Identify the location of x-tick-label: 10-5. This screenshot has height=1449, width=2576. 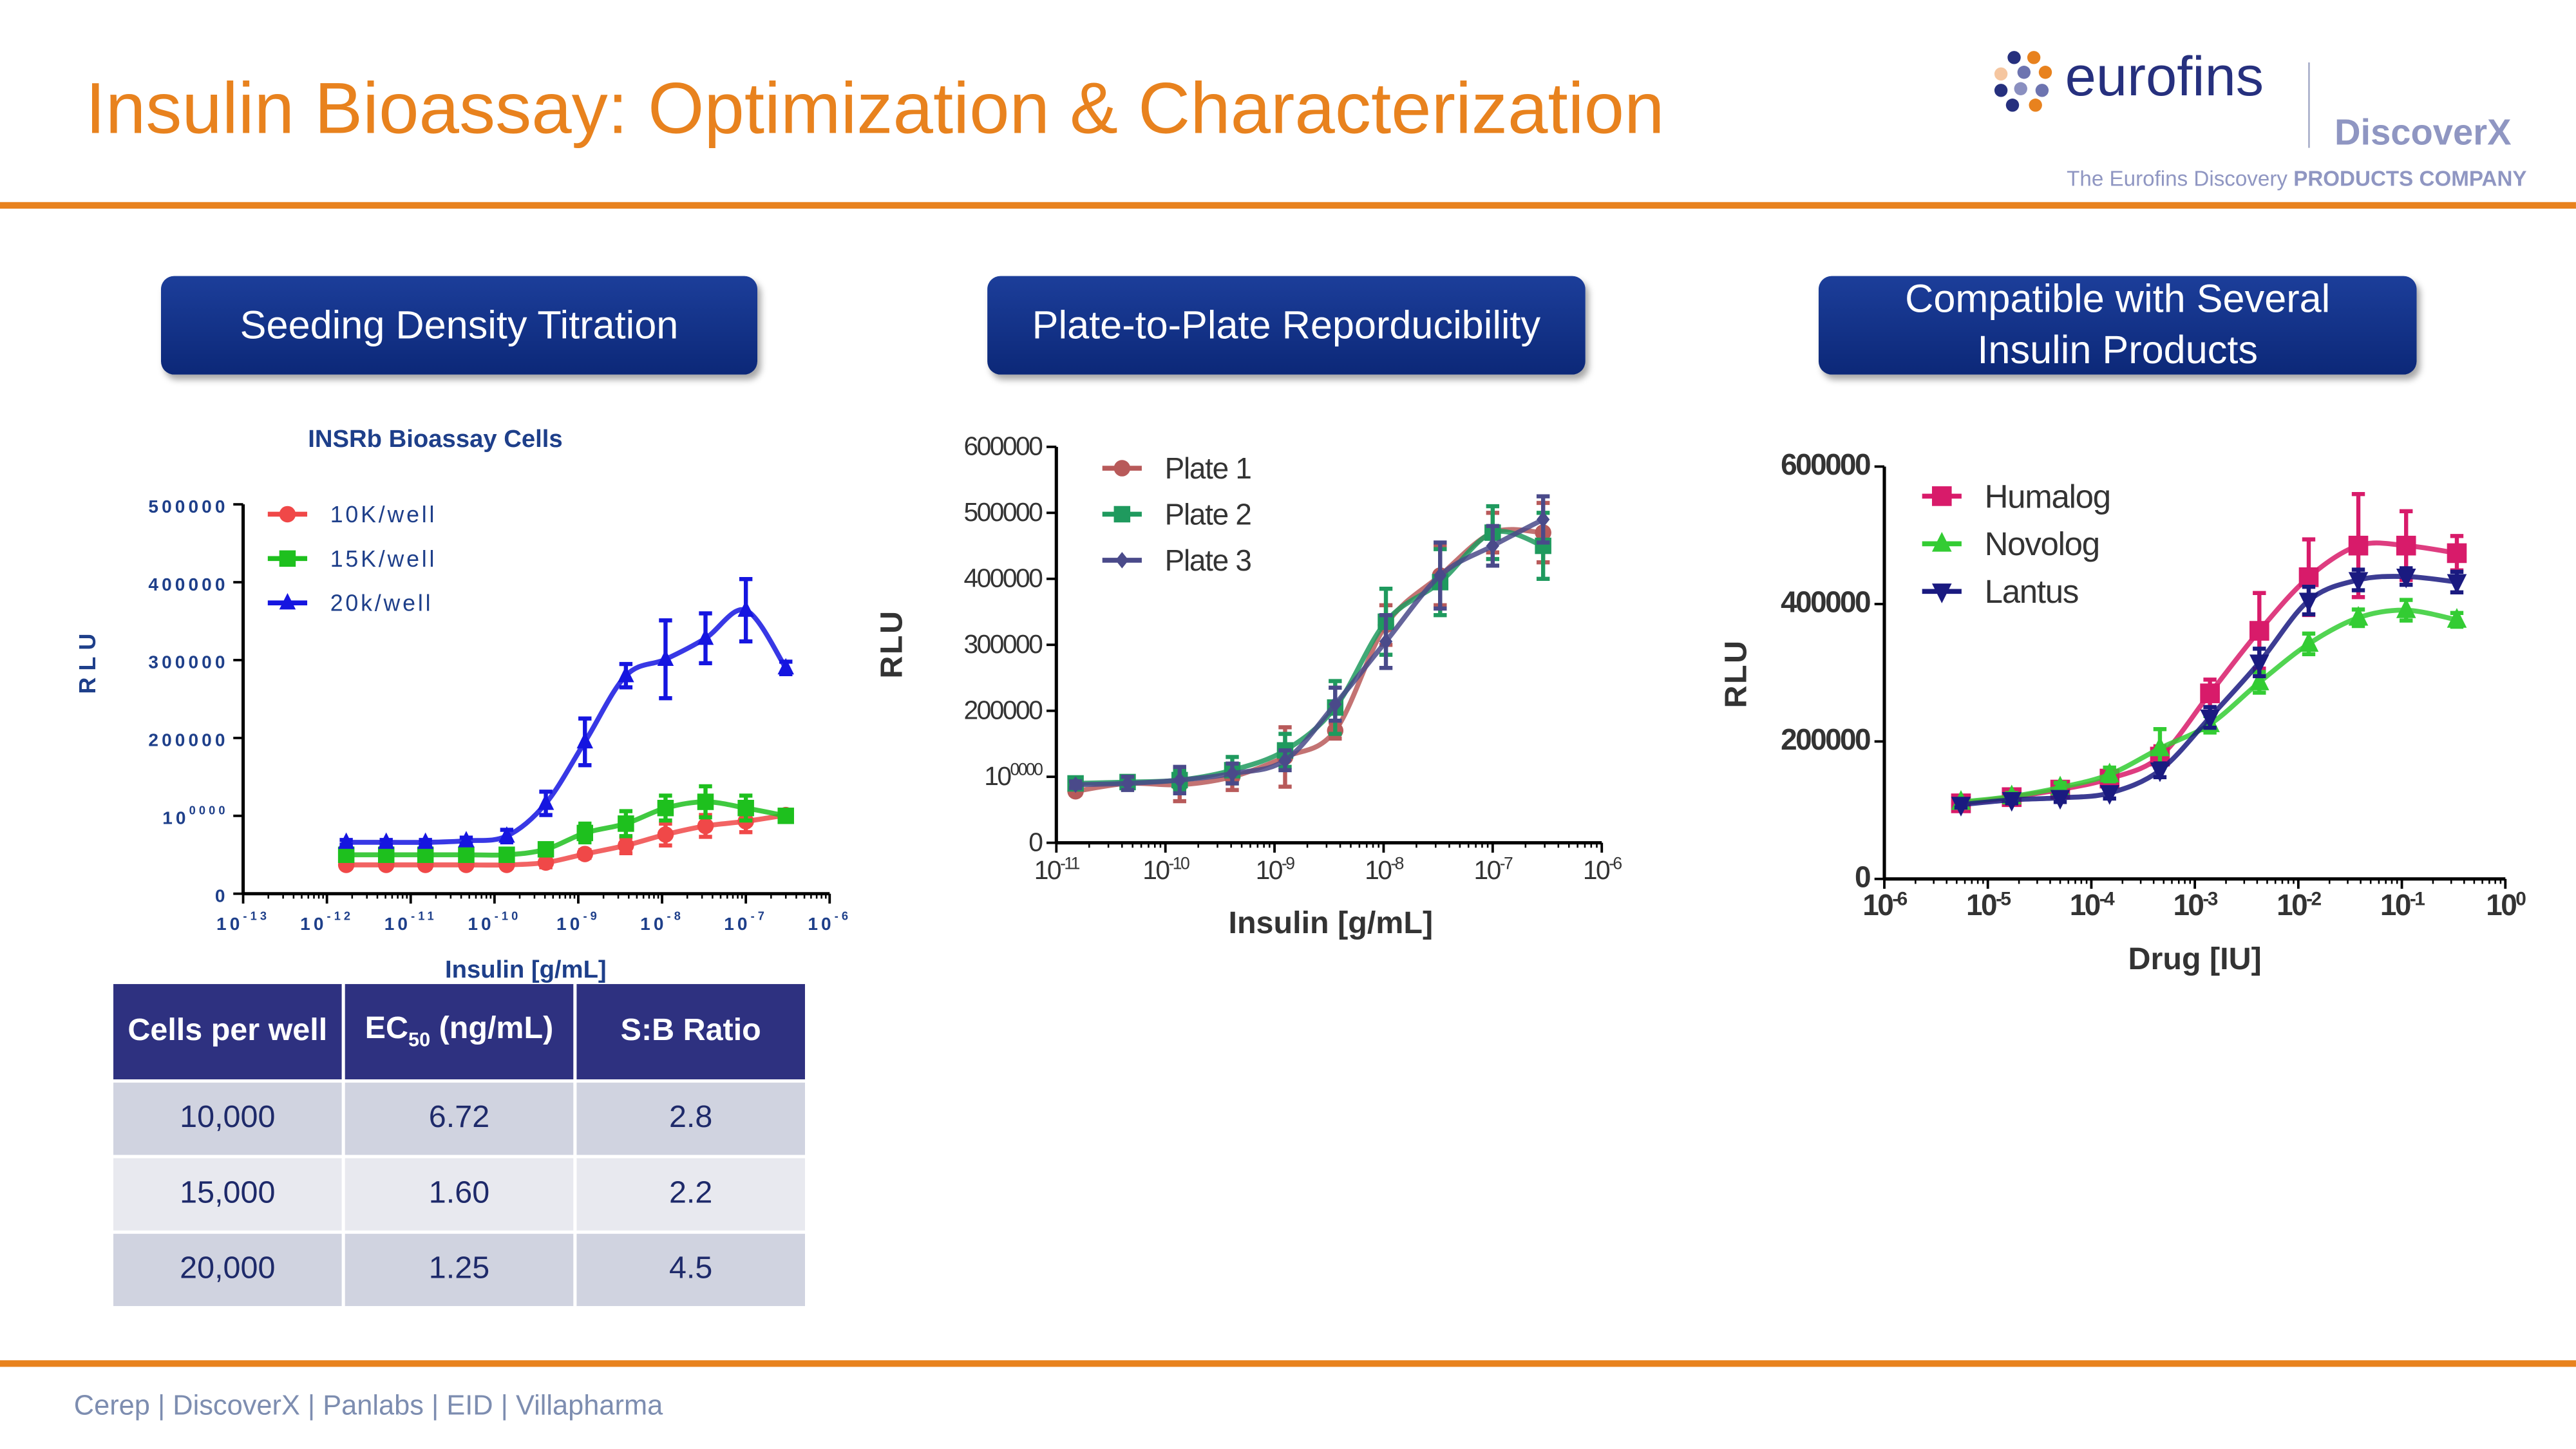
(1989, 905).